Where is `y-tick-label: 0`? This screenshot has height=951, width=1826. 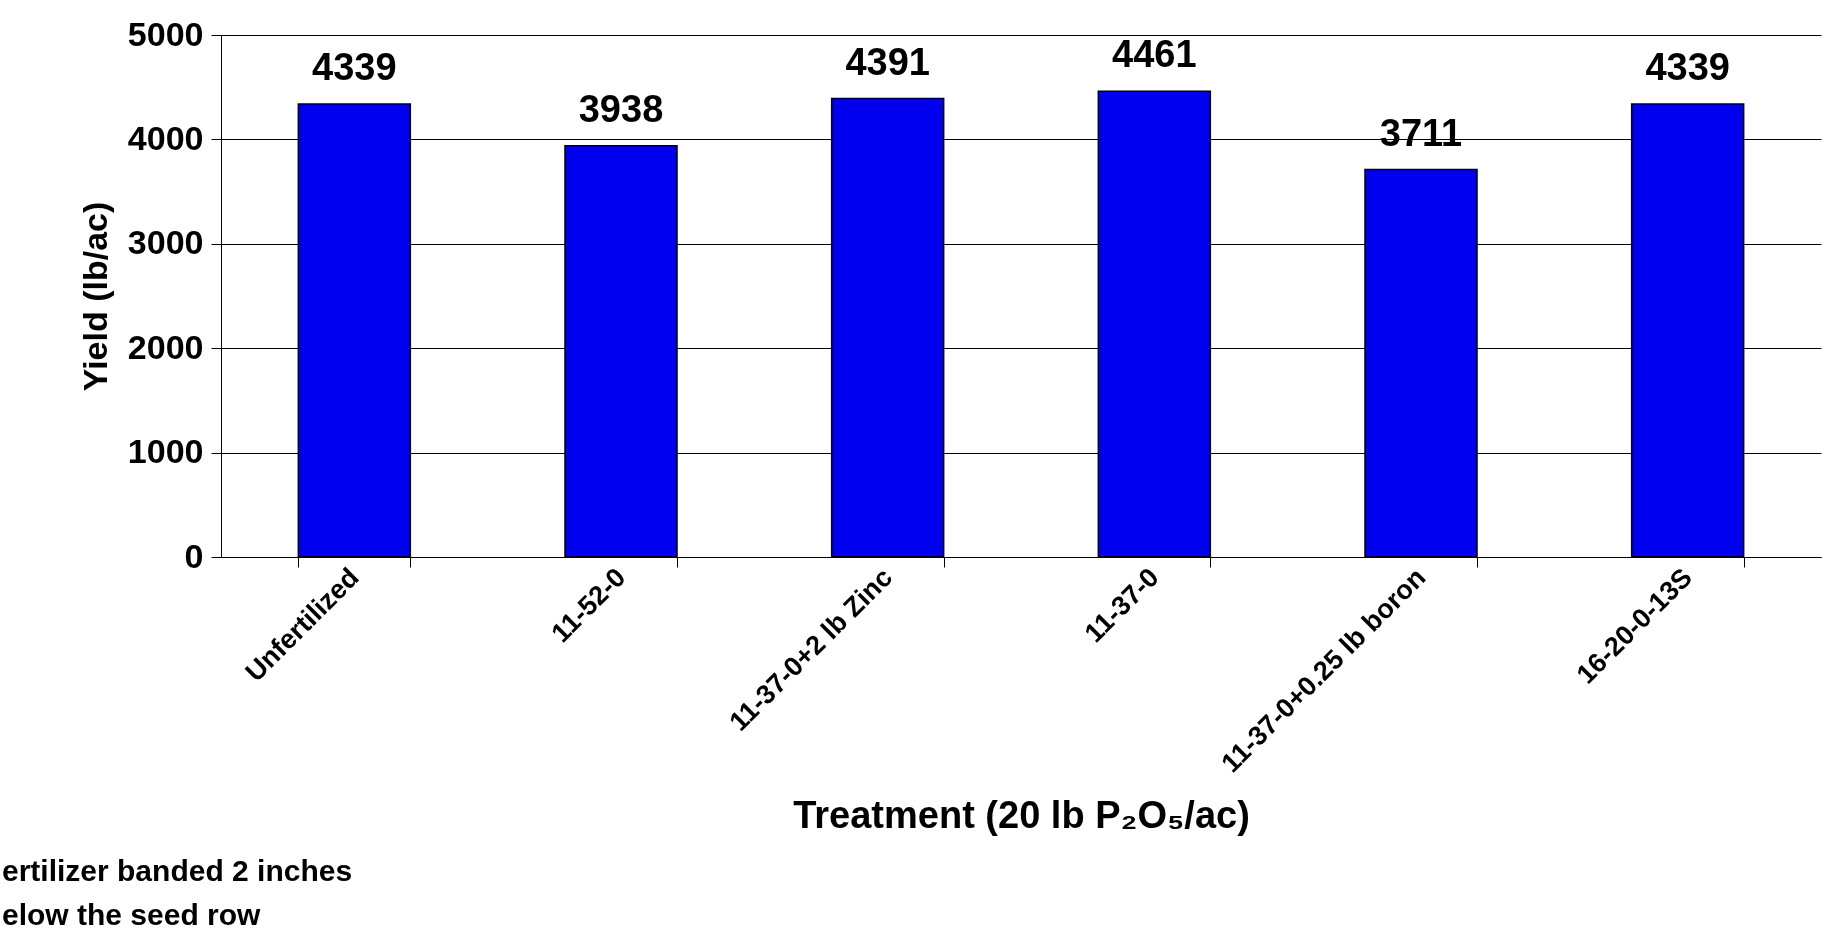
y-tick-label: 0 is located at coordinates (194, 555).